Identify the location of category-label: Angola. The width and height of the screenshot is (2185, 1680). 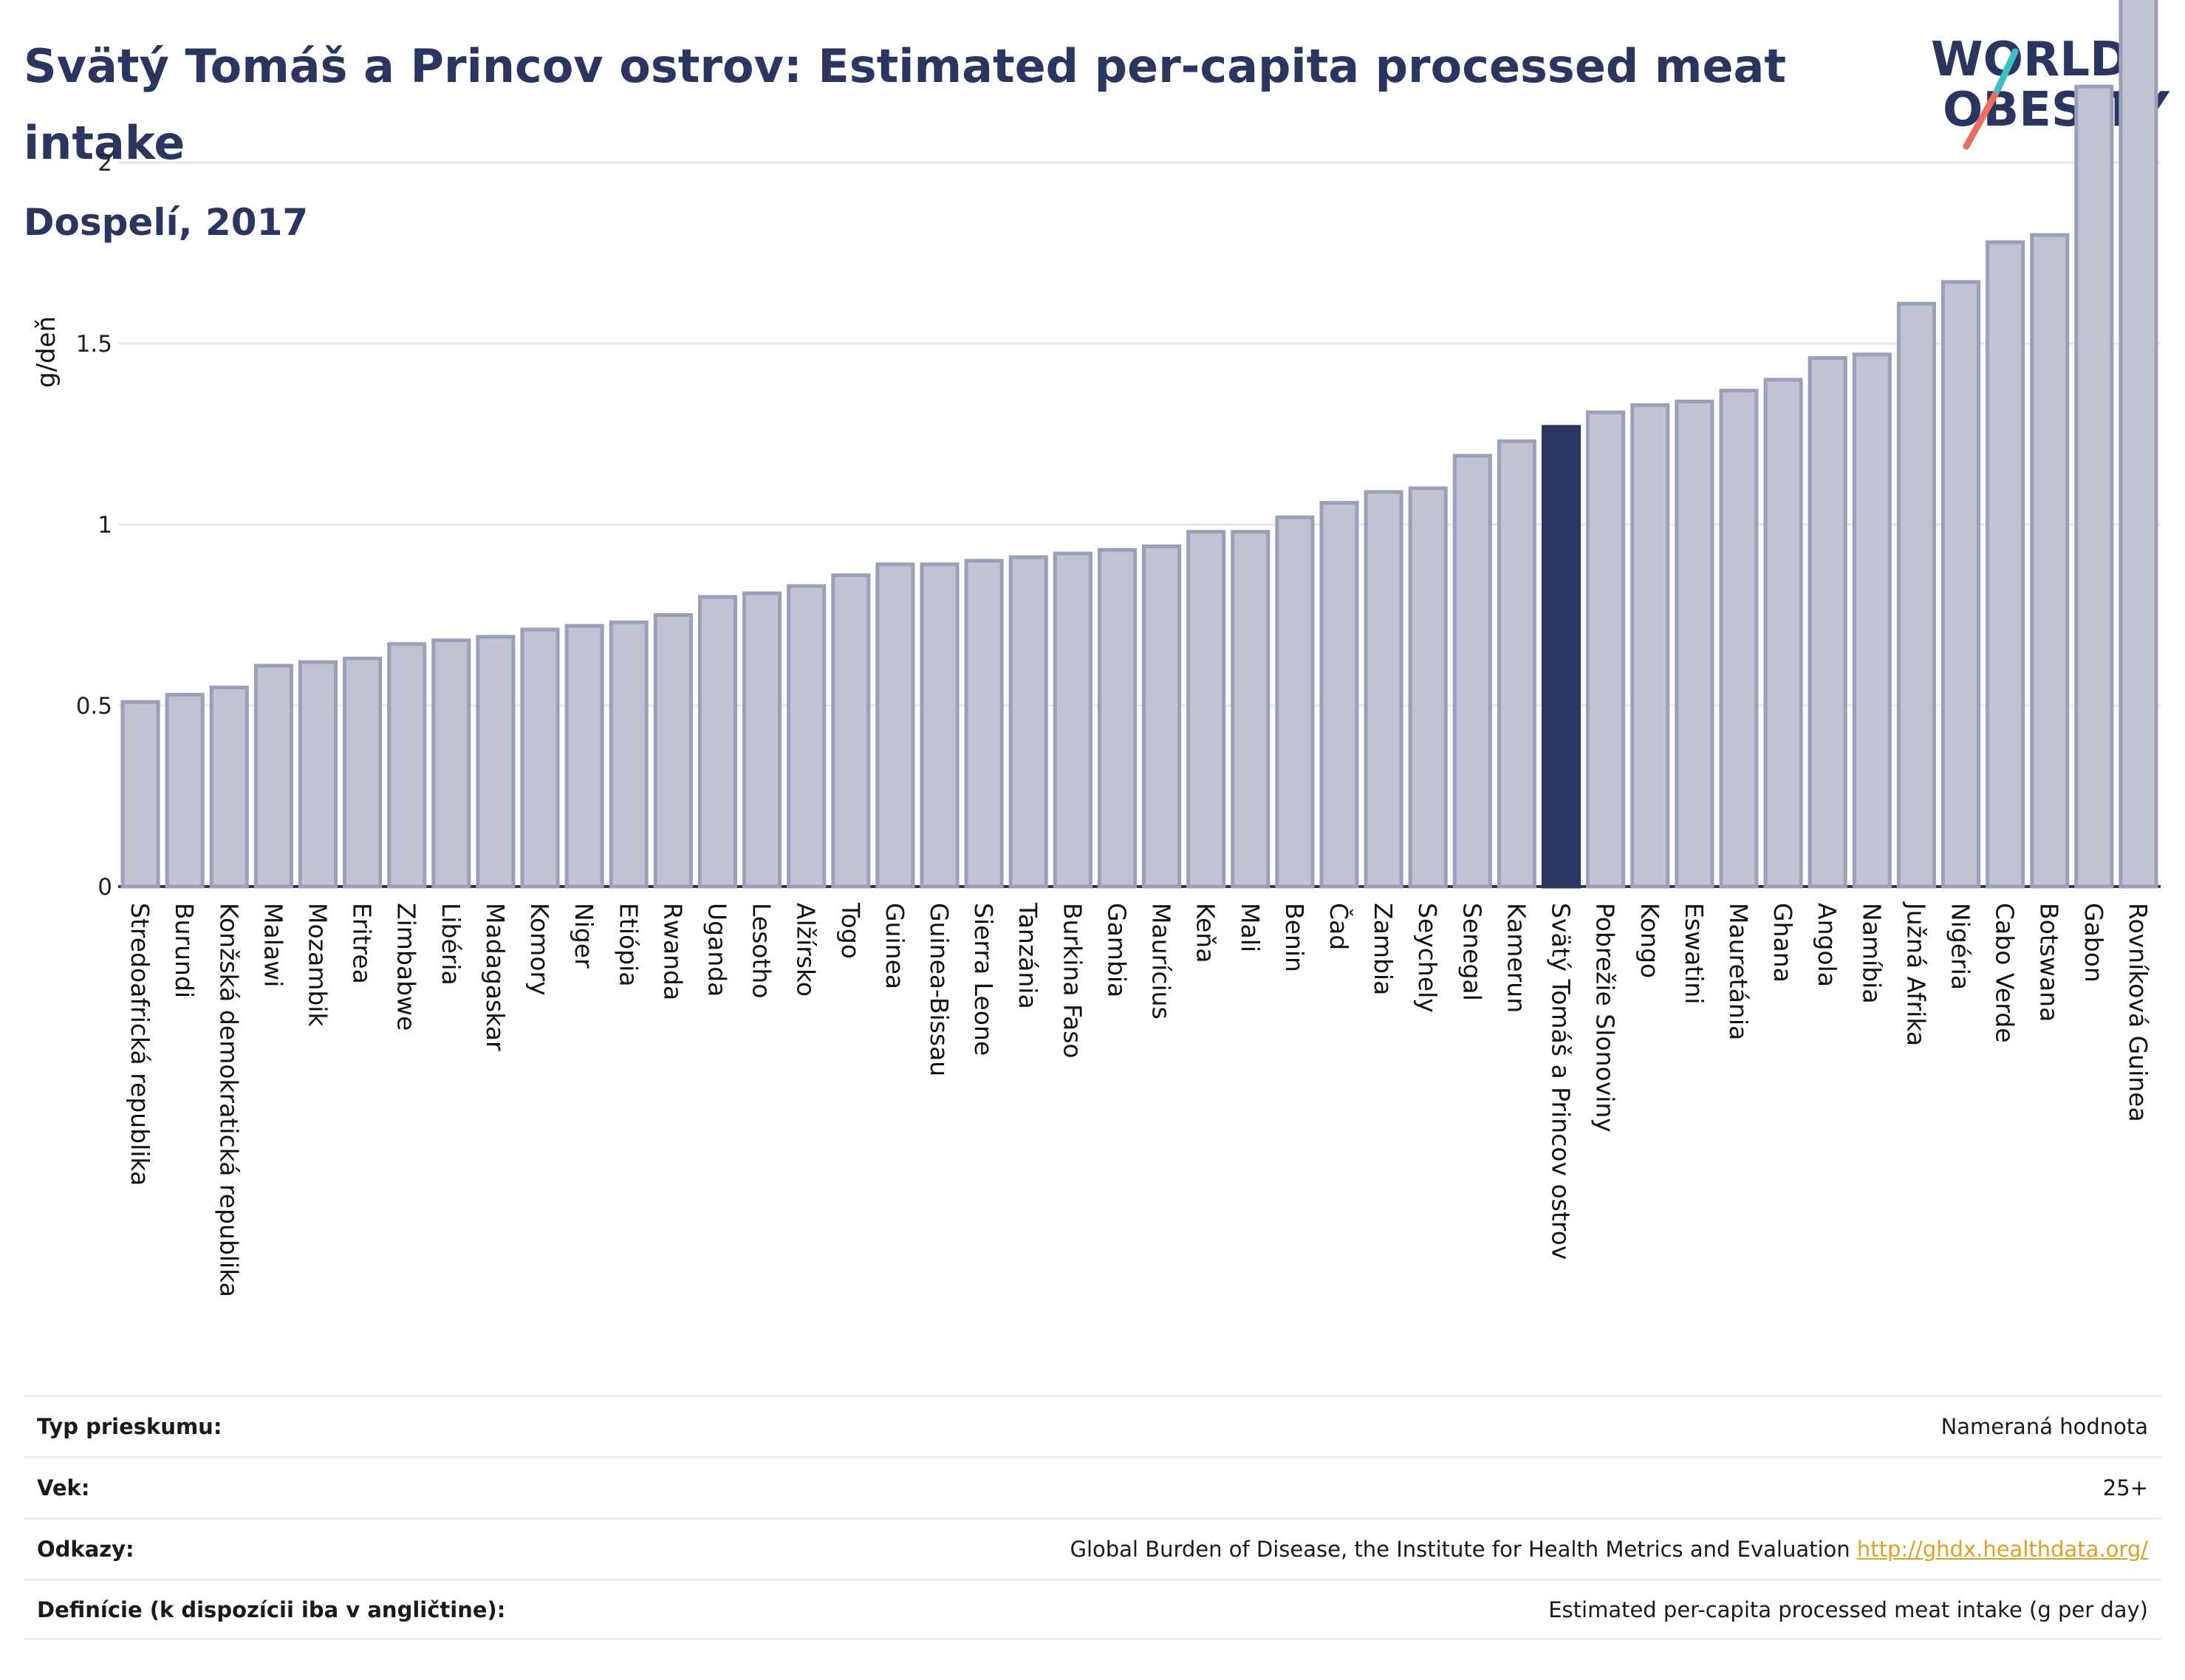
(1827, 945).